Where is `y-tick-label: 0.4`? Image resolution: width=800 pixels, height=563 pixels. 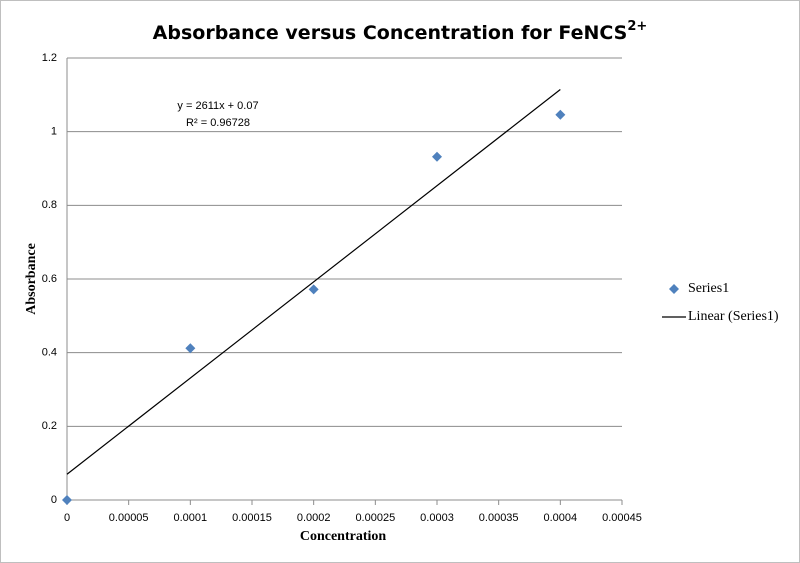
y-tick-label: 0.4 is located at coordinates (49, 353).